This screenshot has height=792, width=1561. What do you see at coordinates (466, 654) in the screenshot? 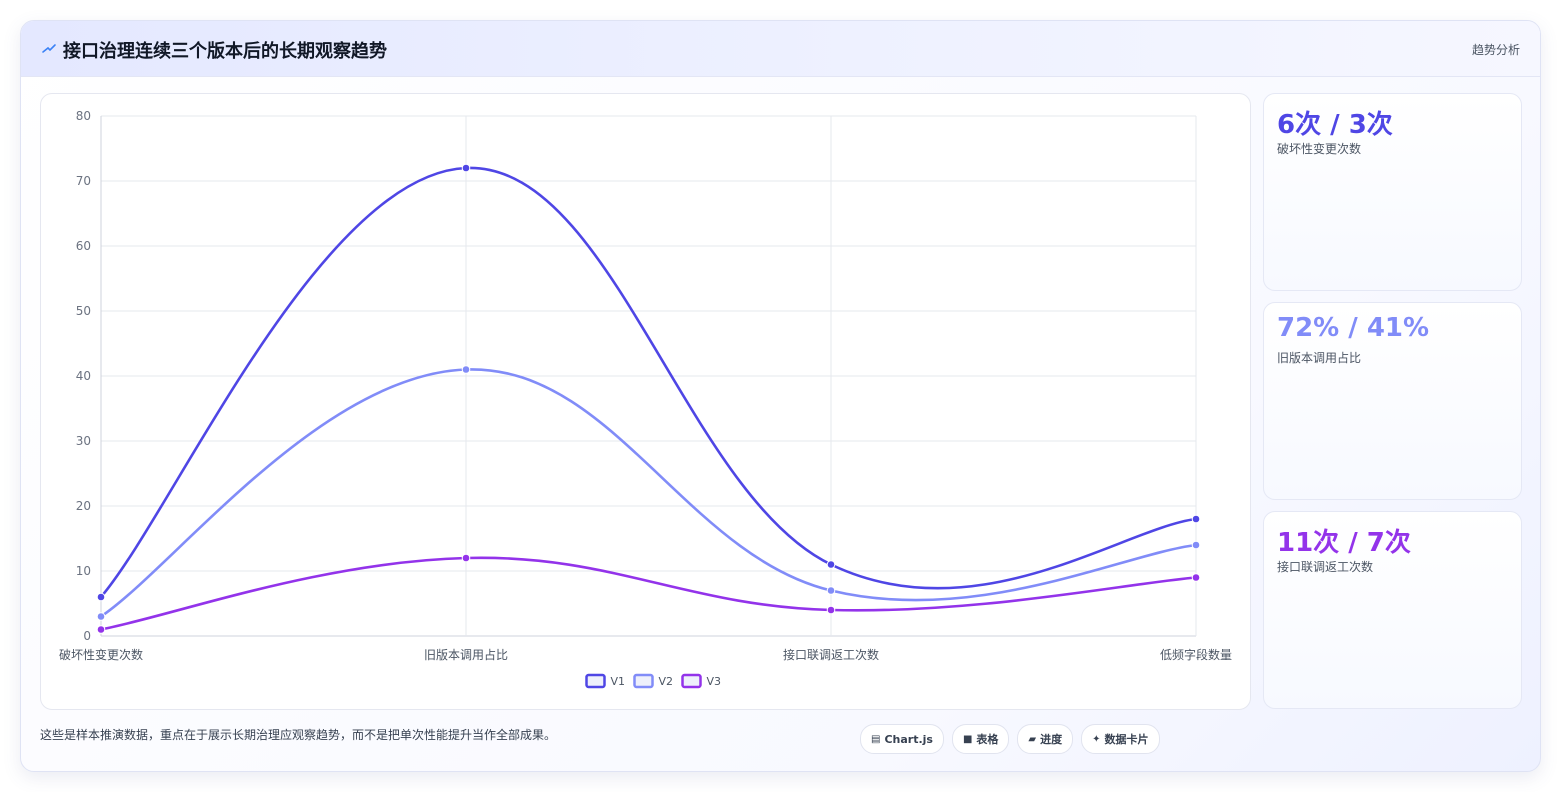
I see `x-tick-label: 旧版本调用占比` at bounding box center [466, 654].